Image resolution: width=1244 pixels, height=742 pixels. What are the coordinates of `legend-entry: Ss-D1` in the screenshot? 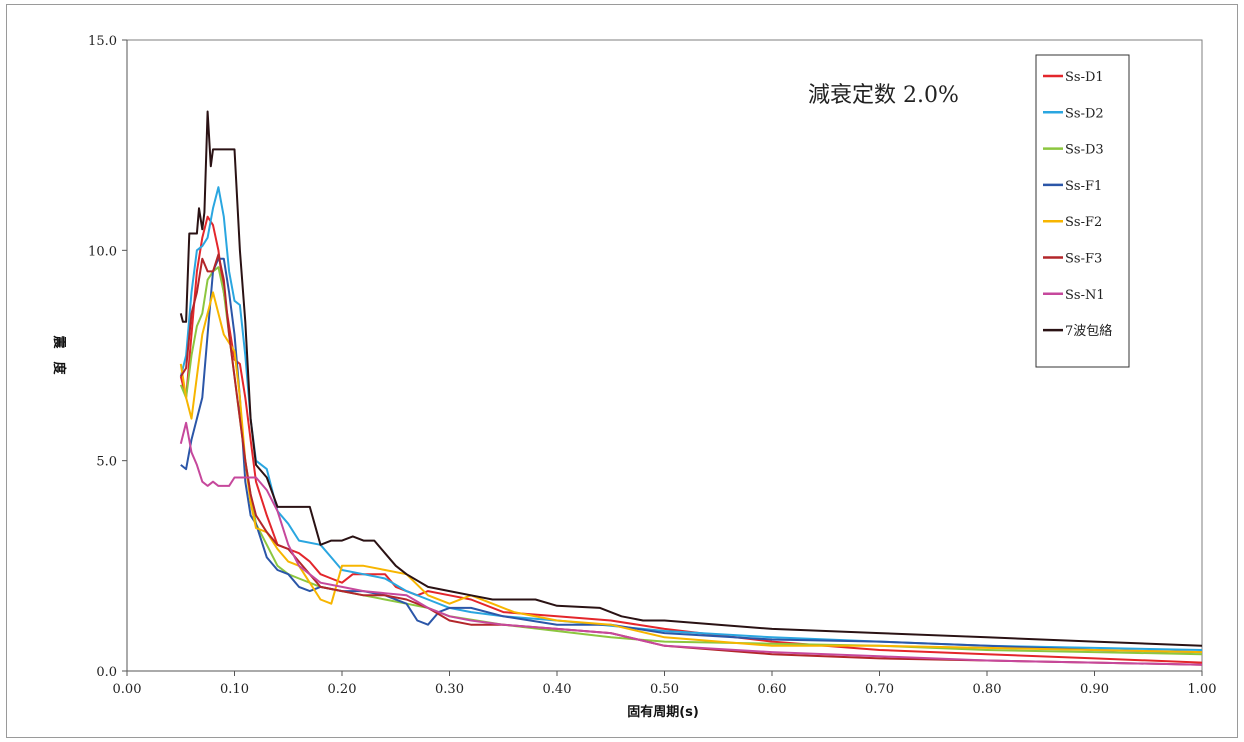 It's located at (1084, 77).